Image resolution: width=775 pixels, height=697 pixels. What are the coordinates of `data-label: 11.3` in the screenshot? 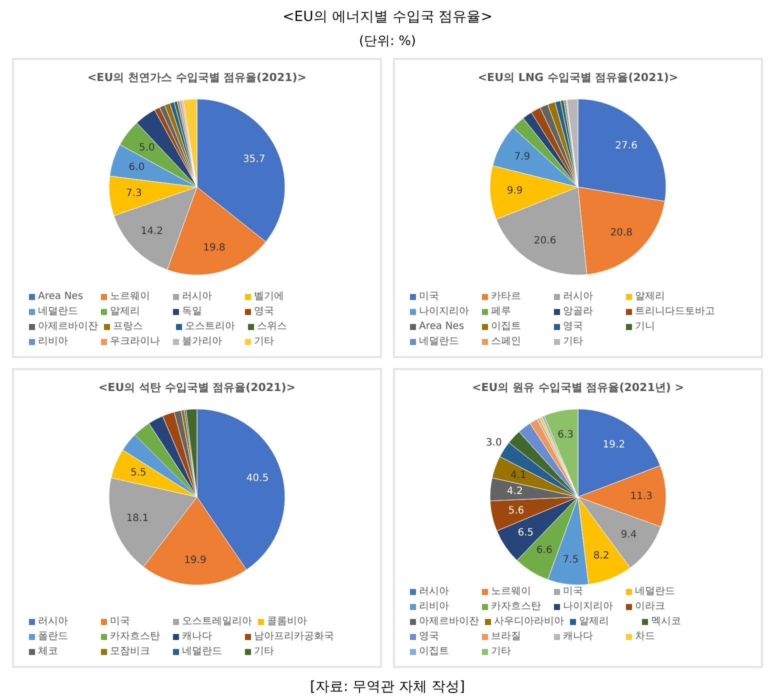 It's located at (641, 496).